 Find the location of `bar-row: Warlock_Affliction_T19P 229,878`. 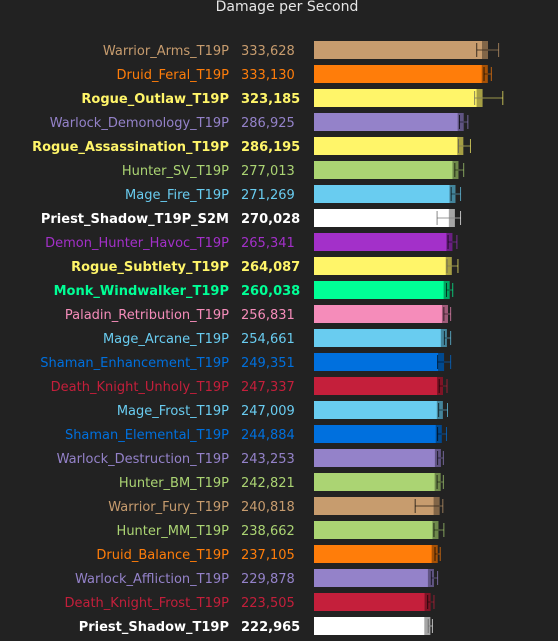

bar-row: Warlock_Affliction_T19P 229,878 is located at coordinates (257, 578).